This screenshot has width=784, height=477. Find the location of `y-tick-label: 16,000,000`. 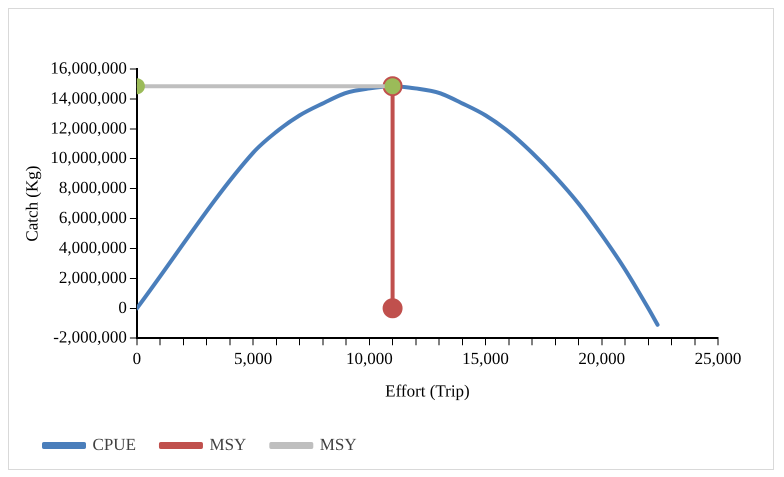

y-tick-label: 16,000,000 is located at coordinates (88, 68).